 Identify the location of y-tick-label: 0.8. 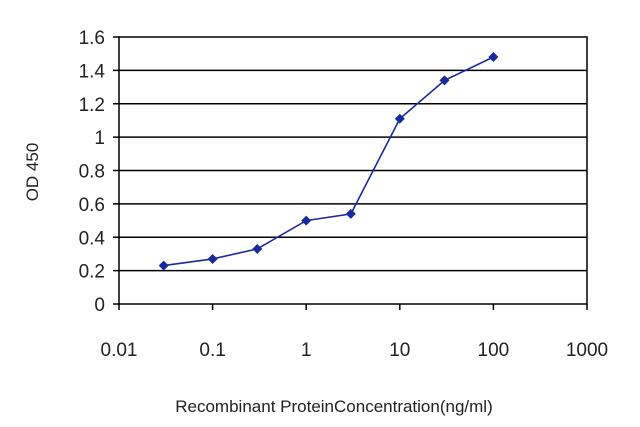
(92, 172).